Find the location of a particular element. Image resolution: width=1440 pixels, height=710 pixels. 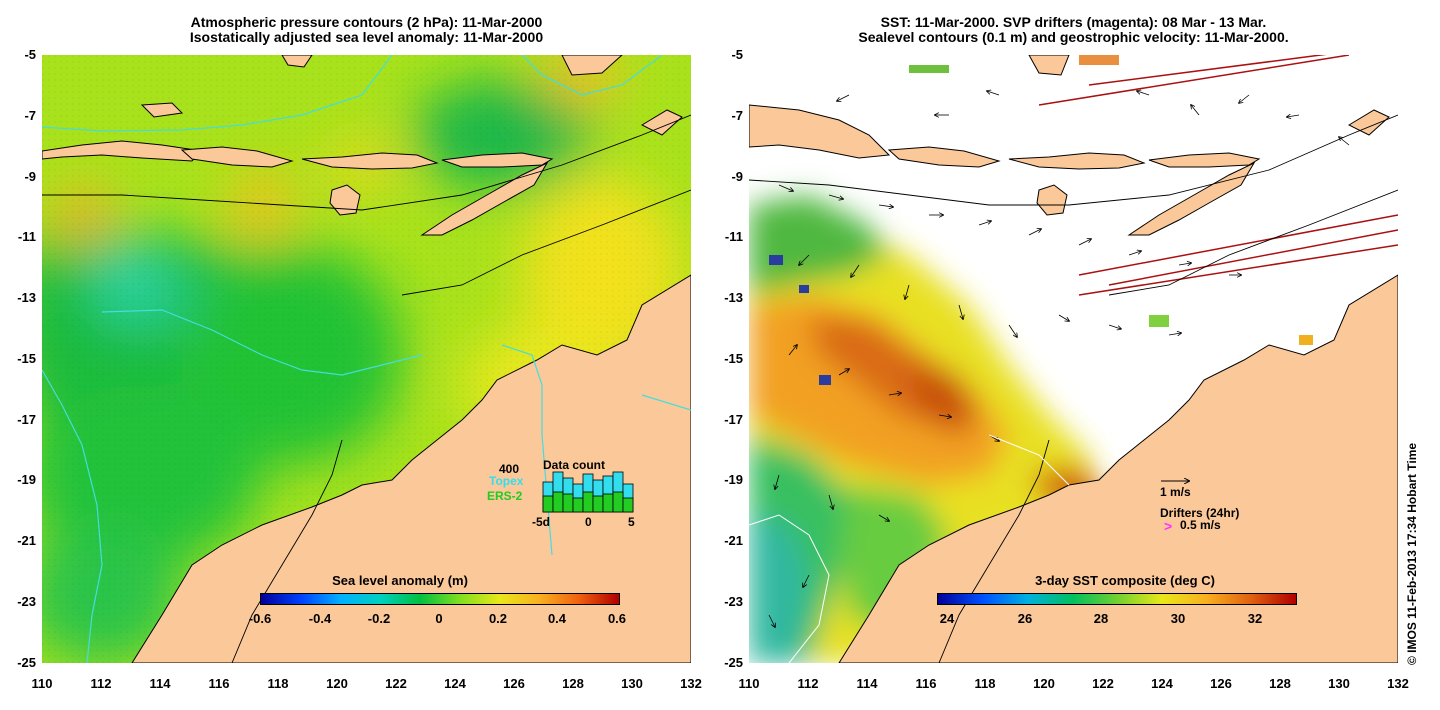

left-y-tick: -15 is located at coordinates (26, 358).